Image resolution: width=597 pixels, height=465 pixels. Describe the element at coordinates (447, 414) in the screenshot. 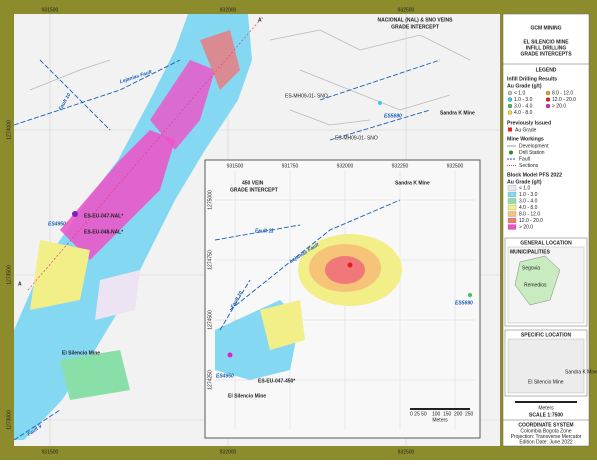

I see `scale-tick: 150` at that location.